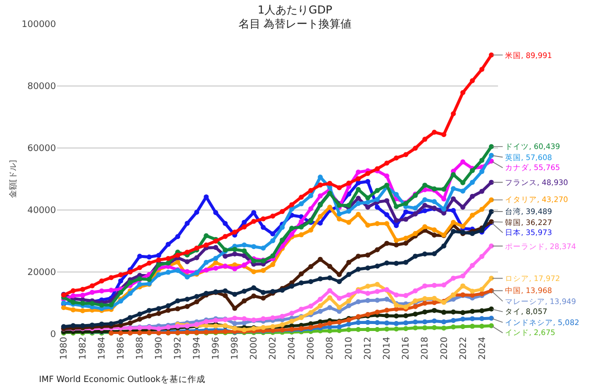 The width and height of the screenshot is (590, 384). Describe the element at coordinates (463, 348) in the screenshot. I see `x-tick-label: 2022` at that location.